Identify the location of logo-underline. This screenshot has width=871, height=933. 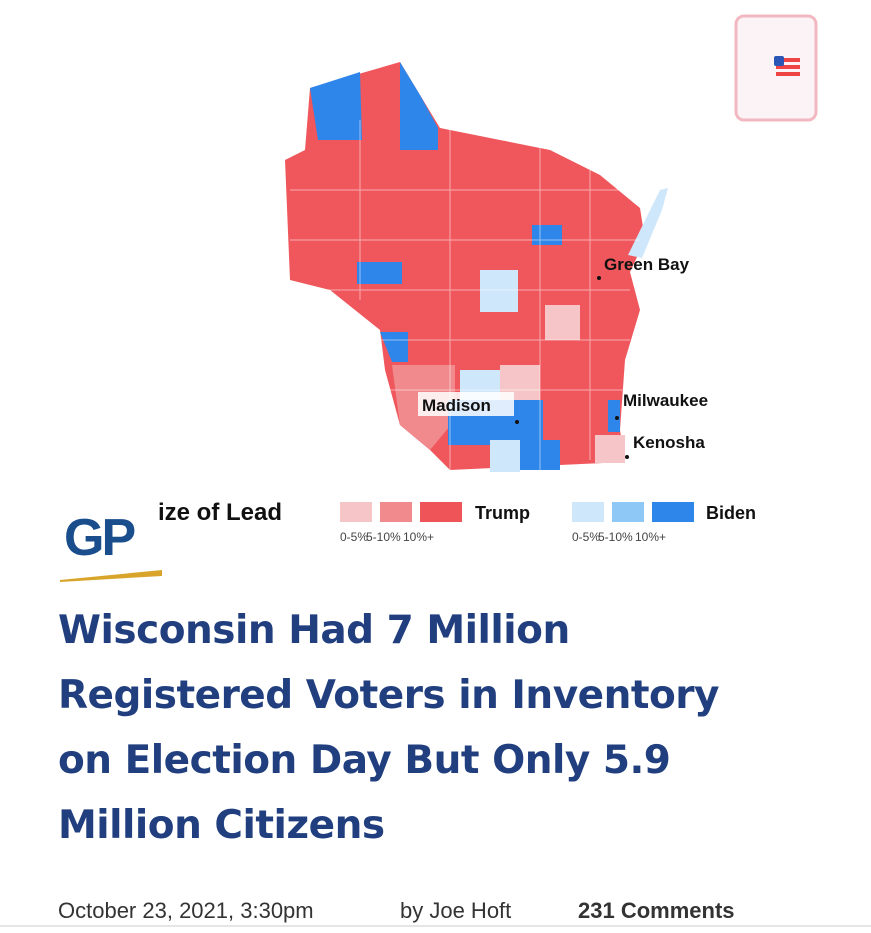
(111, 576).